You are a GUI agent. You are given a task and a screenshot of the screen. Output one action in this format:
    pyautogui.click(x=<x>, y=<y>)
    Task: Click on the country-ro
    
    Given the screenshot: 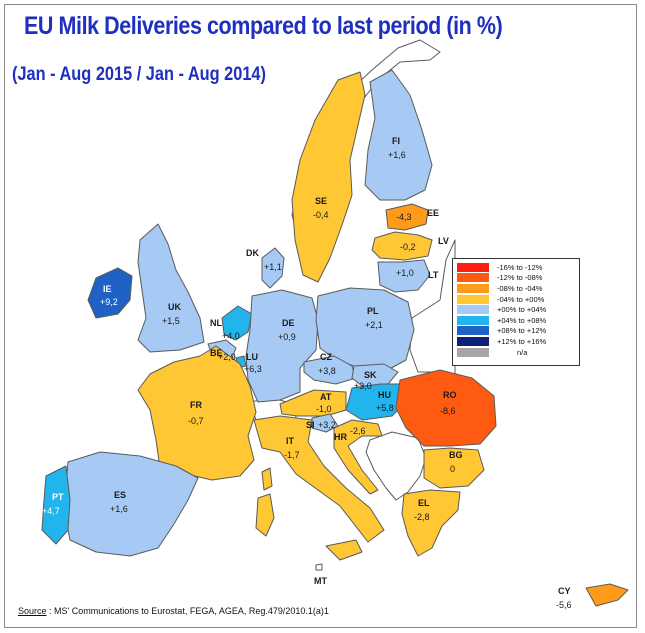 What is the action you would take?
    pyautogui.click(x=446, y=408)
    